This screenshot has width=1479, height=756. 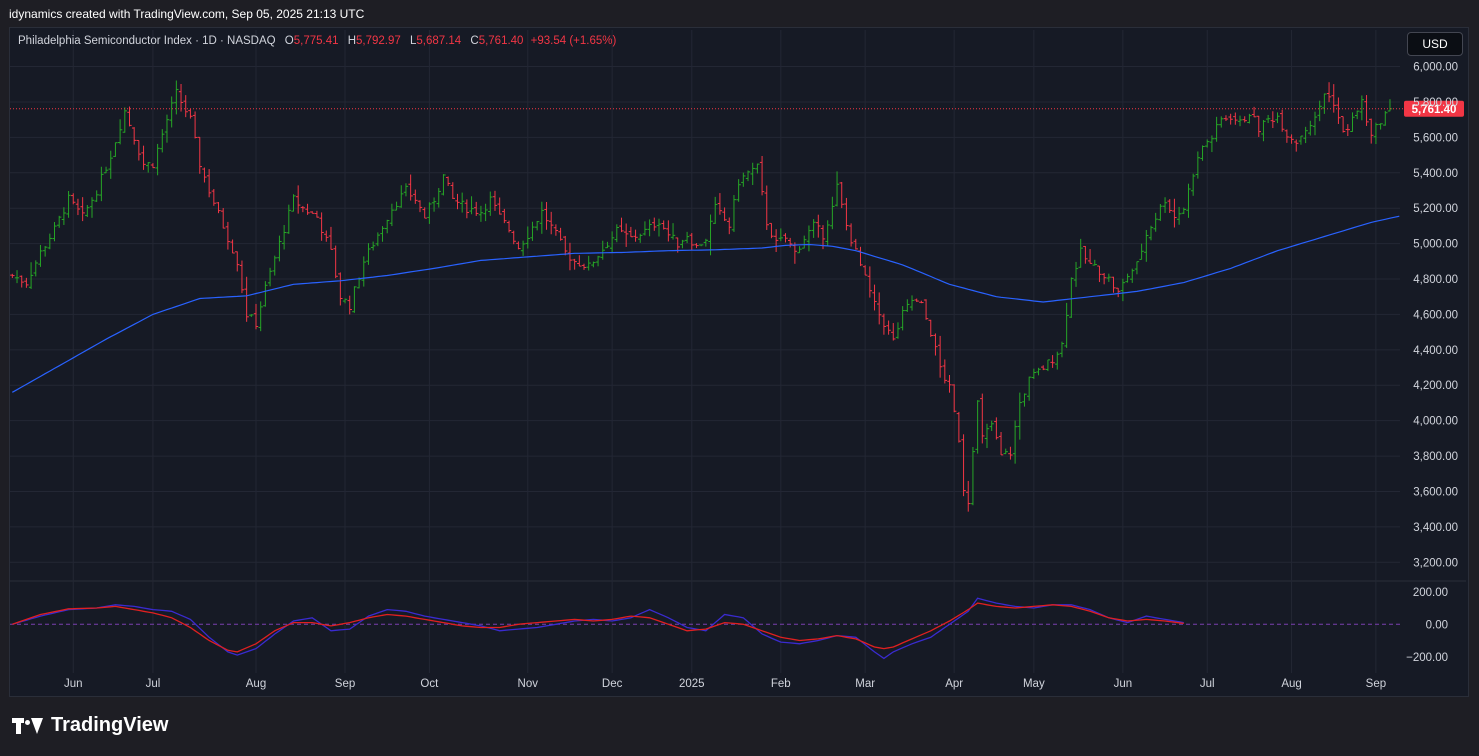 What do you see at coordinates (110, 725) in the screenshot?
I see `brand-name: TradingView` at bounding box center [110, 725].